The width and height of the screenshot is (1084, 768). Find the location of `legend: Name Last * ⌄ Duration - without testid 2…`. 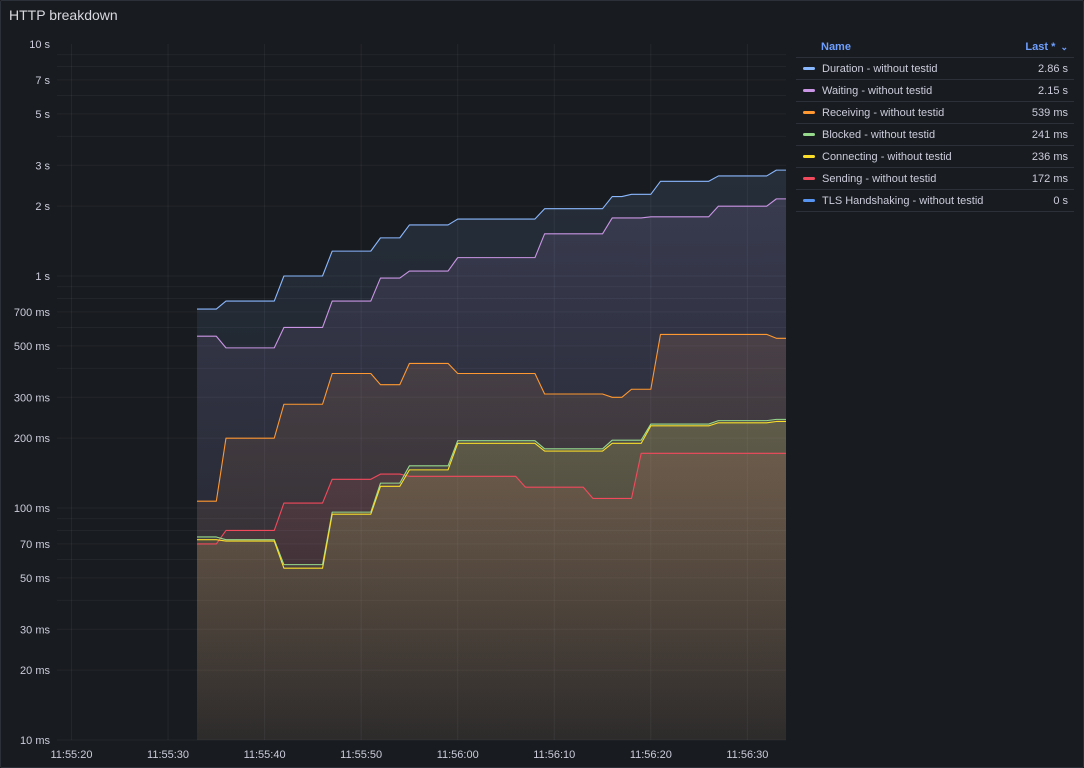

legend: Name Last * ⌄ Duration - without testid 2… is located at coordinates (935, 124).